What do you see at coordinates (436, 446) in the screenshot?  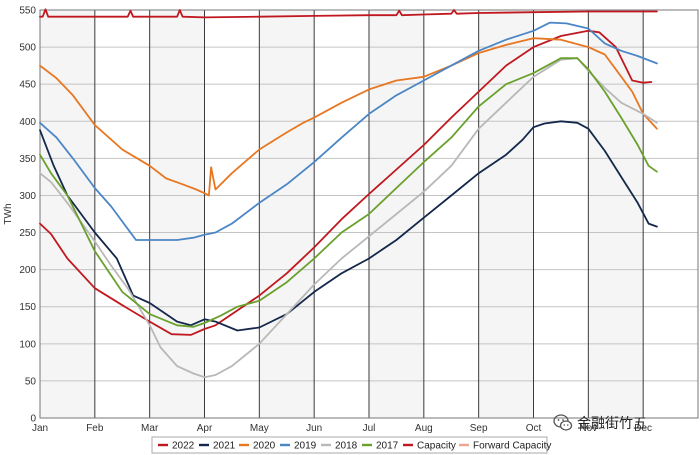 I see `legend-label: Capacity` at bounding box center [436, 446].